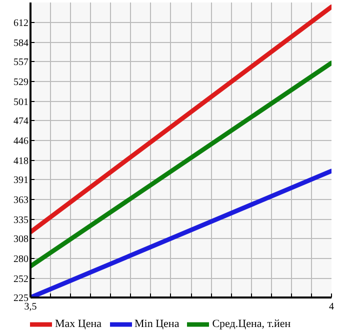 This screenshot has width=345, height=335. I want to click on y-tick-label: 335, so click(21, 220).